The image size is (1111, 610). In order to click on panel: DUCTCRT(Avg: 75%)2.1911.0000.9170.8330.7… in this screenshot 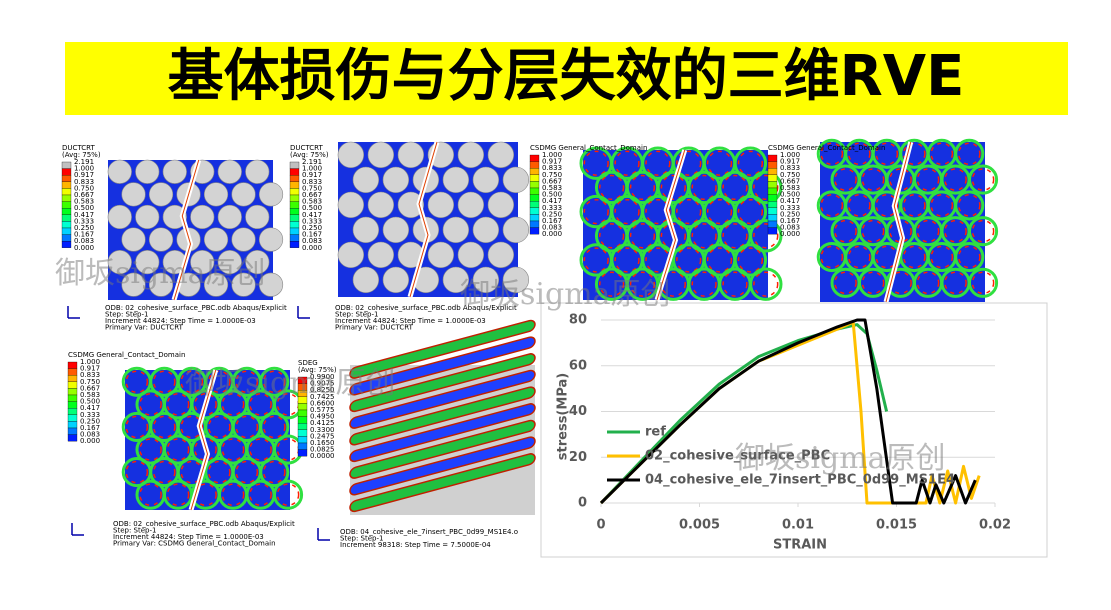, I will do `click(174, 238)`.